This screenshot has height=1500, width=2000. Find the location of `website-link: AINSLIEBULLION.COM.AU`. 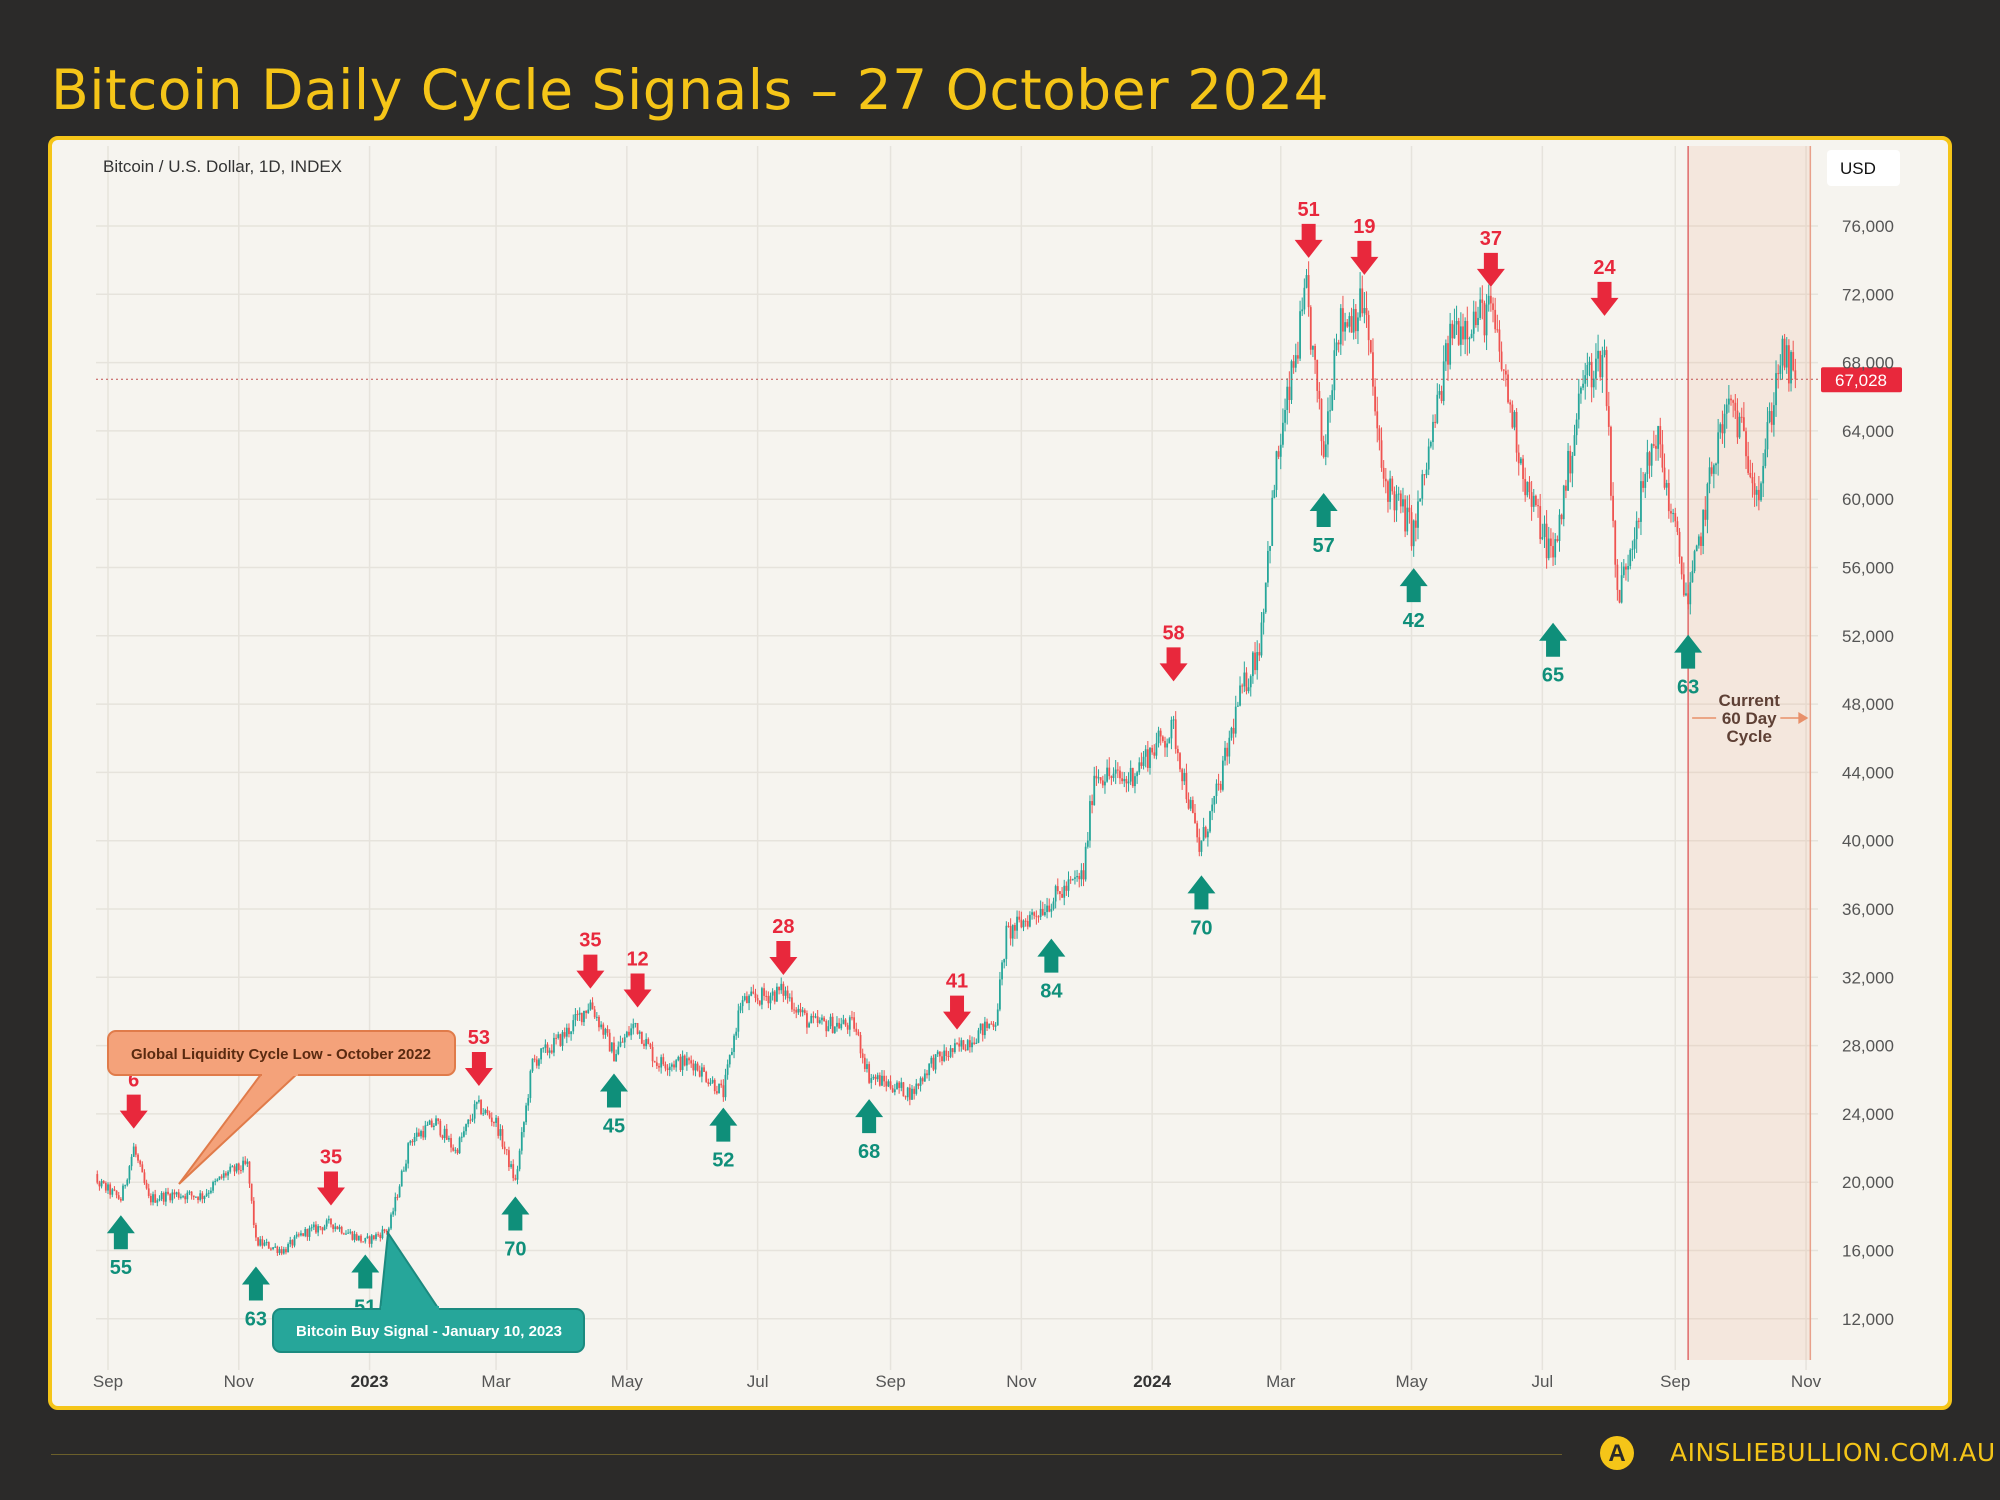

website-link: AINSLIEBULLION.COM.AU is located at coordinates (1833, 1452).